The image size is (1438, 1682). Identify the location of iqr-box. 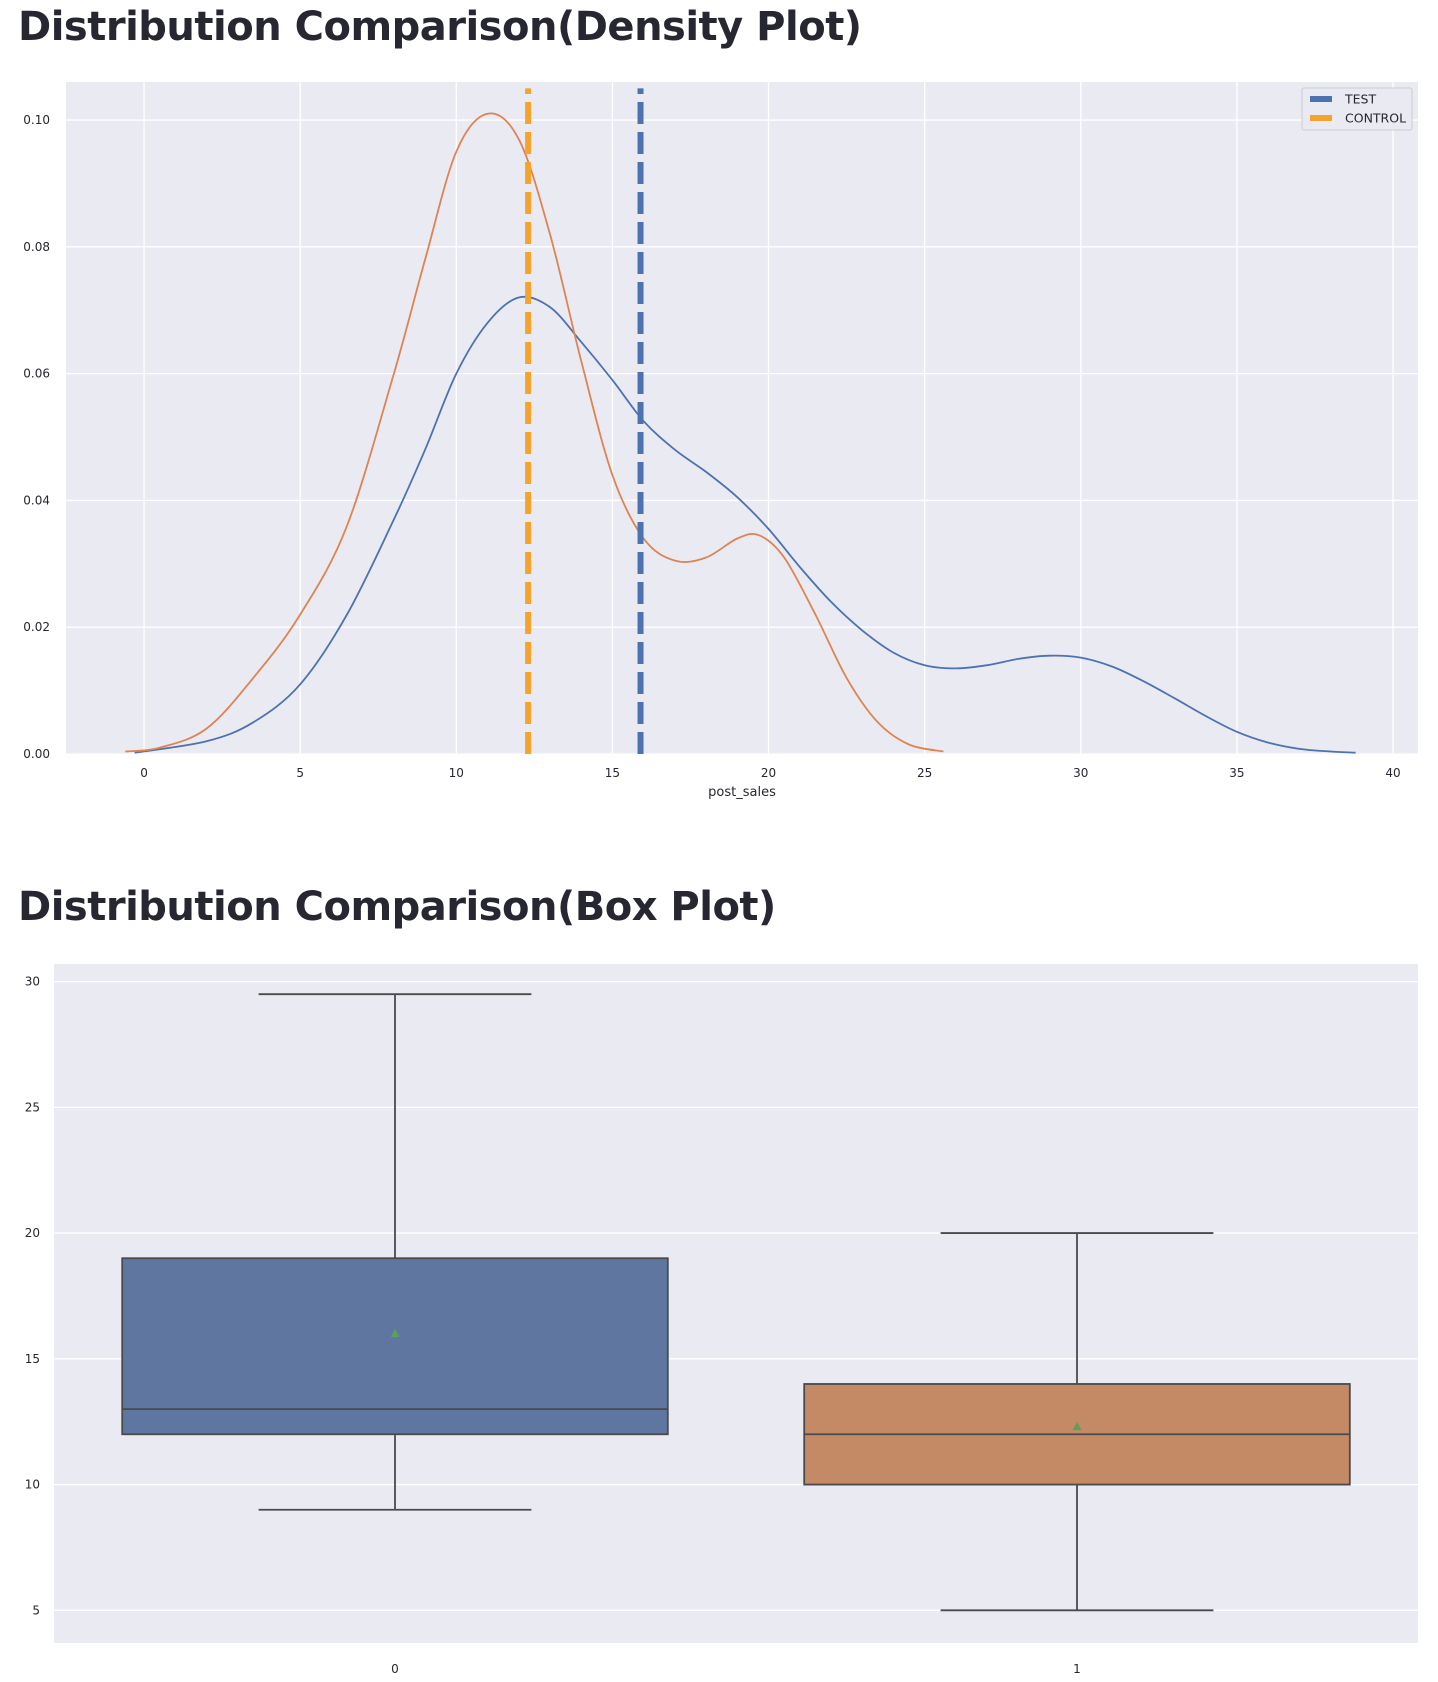
(395, 1346).